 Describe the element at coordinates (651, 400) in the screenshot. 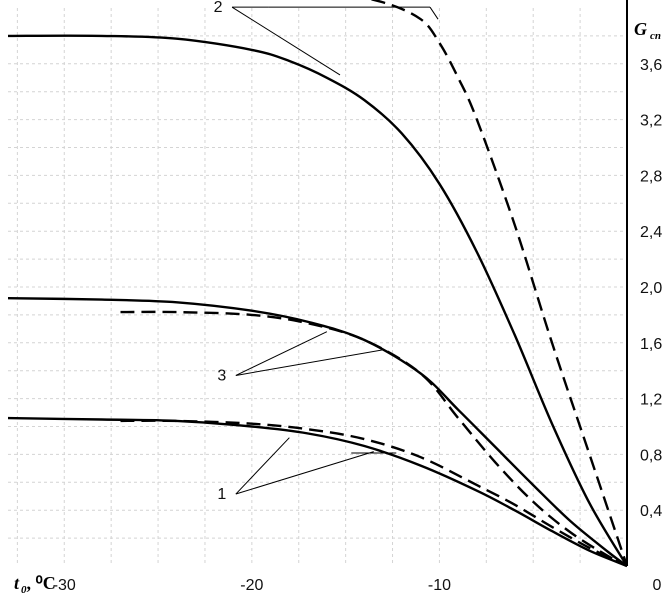

I see `y-tick-label: 1,2` at that location.